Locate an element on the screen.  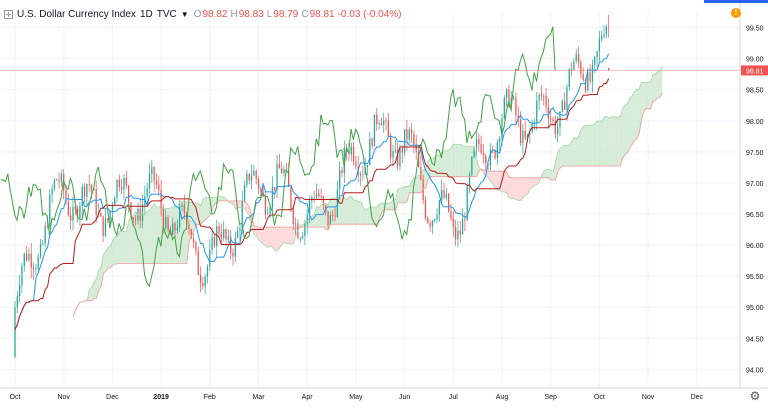
chevron-down-icon: ▼ is located at coordinates (184, 14).